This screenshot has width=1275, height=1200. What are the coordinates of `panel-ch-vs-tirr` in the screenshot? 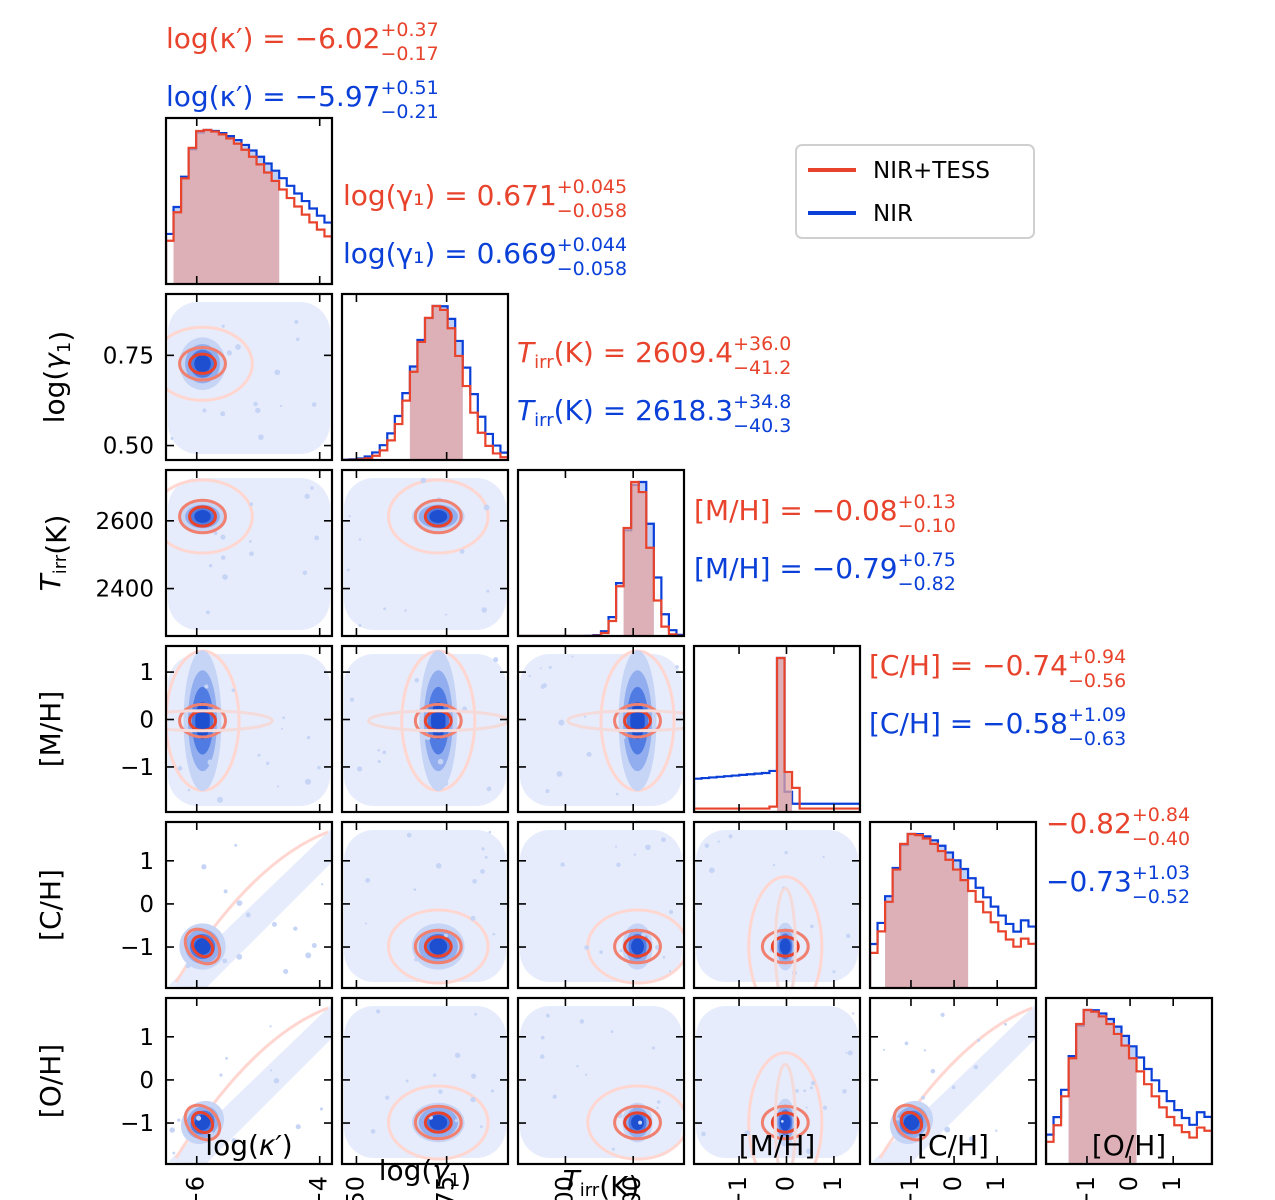 It's located at (601, 905).